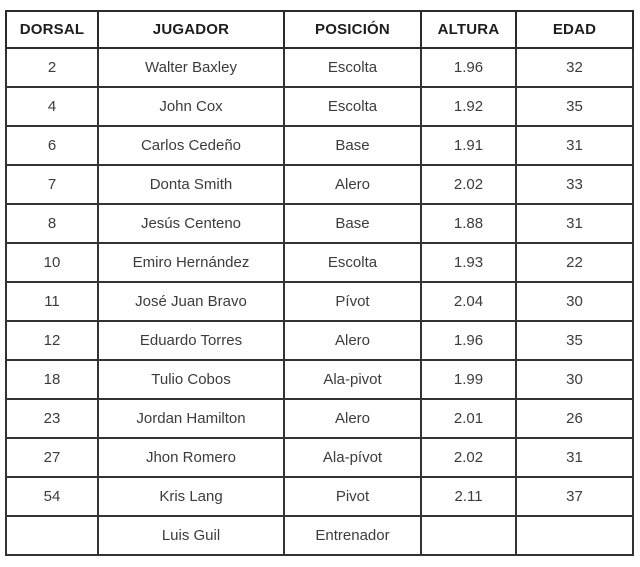 This screenshot has width=640, height=567. What do you see at coordinates (52, 457) in the screenshot?
I see `cell-dorsal: 27` at bounding box center [52, 457].